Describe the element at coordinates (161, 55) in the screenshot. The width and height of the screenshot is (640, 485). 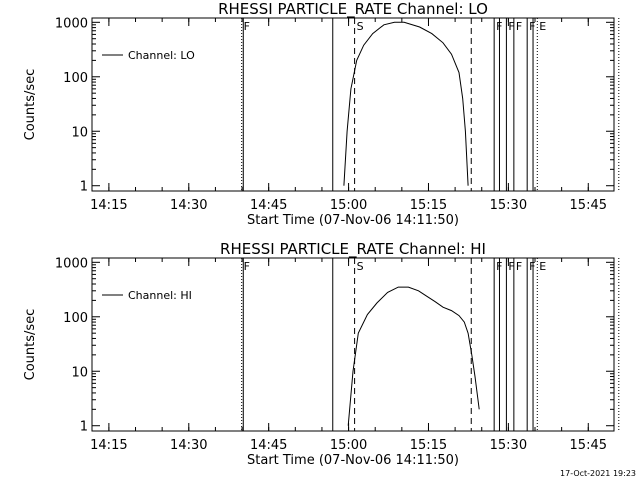
I see `legend-label: Channel: LO` at that location.